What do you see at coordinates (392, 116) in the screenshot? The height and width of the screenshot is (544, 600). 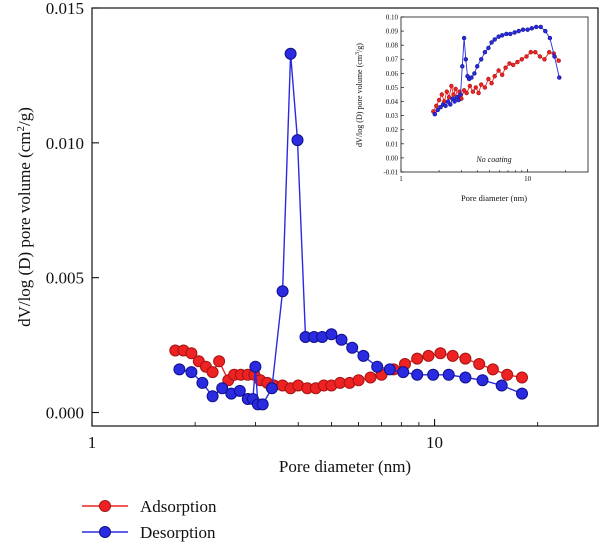 I see `inset-y-tick-label: 0.03` at bounding box center [392, 116].